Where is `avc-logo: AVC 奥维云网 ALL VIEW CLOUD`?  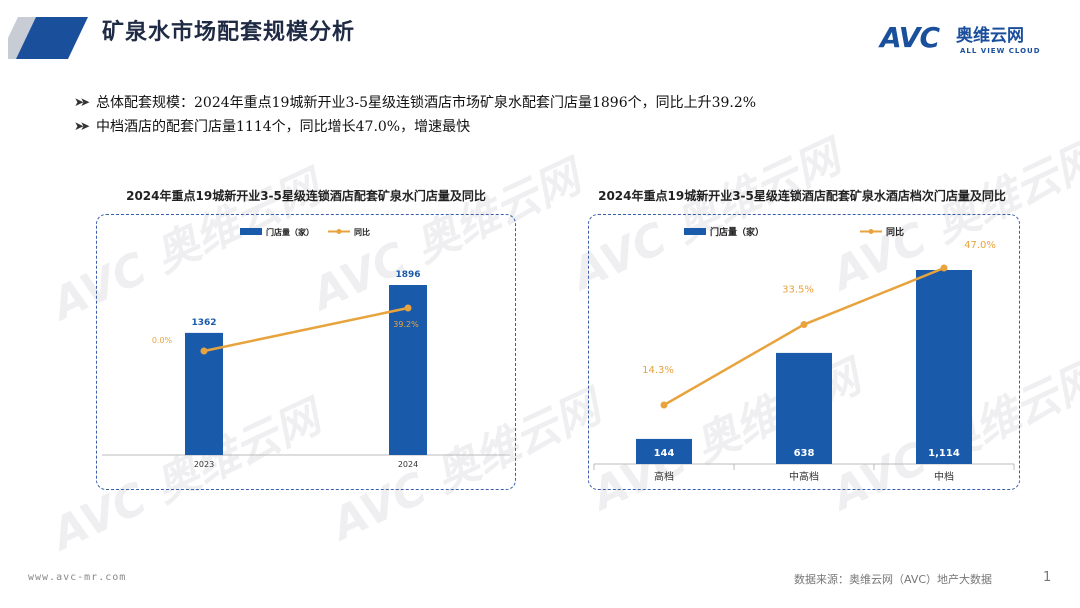 avc-logo: AVC 奥维云网 ALL VIEW CLOUD is located at coordinates (965, 42).